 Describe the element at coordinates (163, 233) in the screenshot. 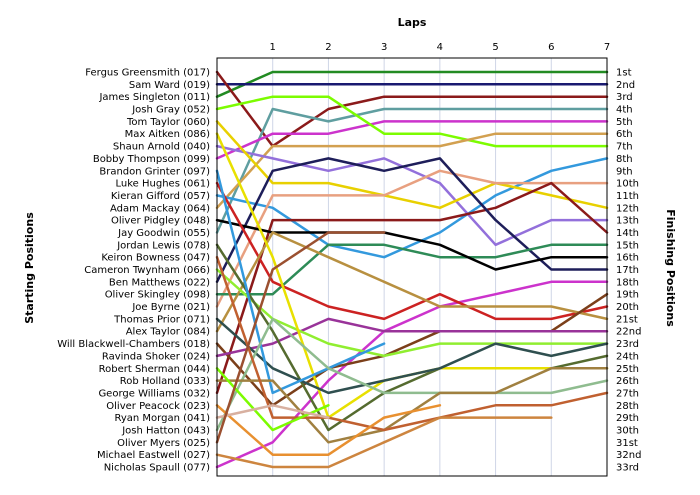

I see `starting-position-label: Jay Goodwin (055)` at that location.